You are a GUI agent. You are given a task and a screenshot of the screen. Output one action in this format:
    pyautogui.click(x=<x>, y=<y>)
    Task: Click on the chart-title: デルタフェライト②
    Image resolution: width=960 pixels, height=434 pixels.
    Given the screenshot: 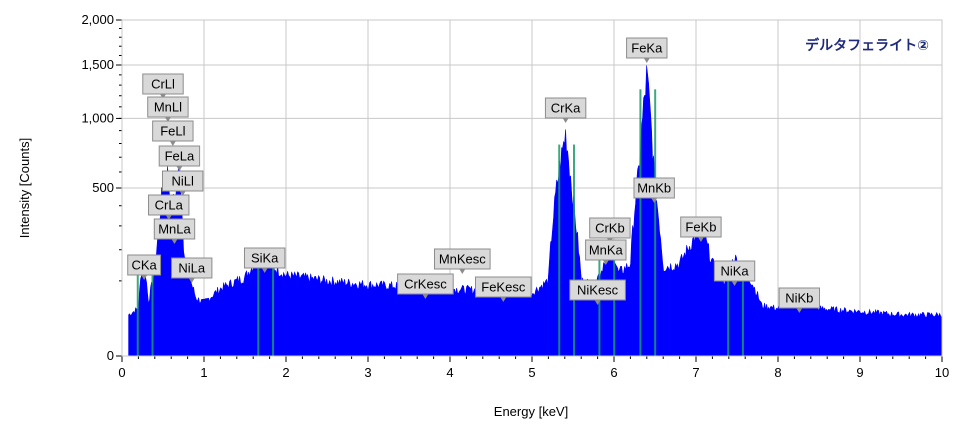 What is the action you would take?
    pyautogui.click(x=867, y=45)
    